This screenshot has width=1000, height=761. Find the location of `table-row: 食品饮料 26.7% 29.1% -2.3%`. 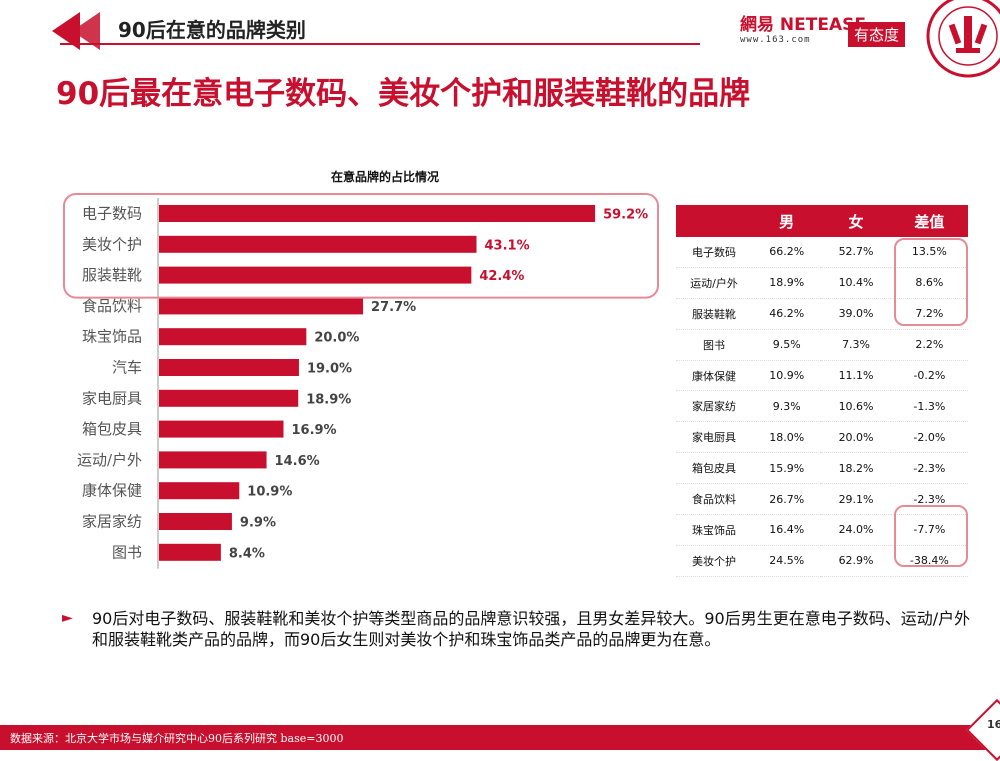

table-row: 食品饮料 26.7% 29.1% -2.3% is located at coordinates (822, 499).